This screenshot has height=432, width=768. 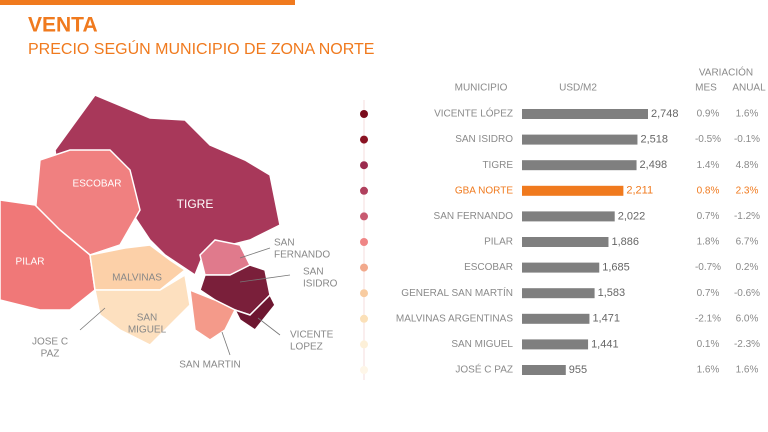 What do you see at coordinates (497, 165) in the screenshot?
I see `category-label: TIGRE` at bounding box center [497, 165].